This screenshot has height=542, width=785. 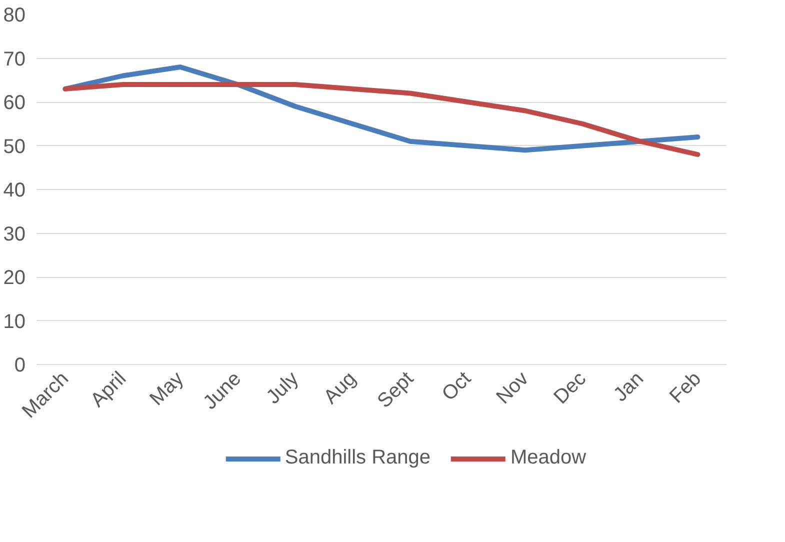 I want to click on x-tick-label: Dec, so click(x=570, y=388).